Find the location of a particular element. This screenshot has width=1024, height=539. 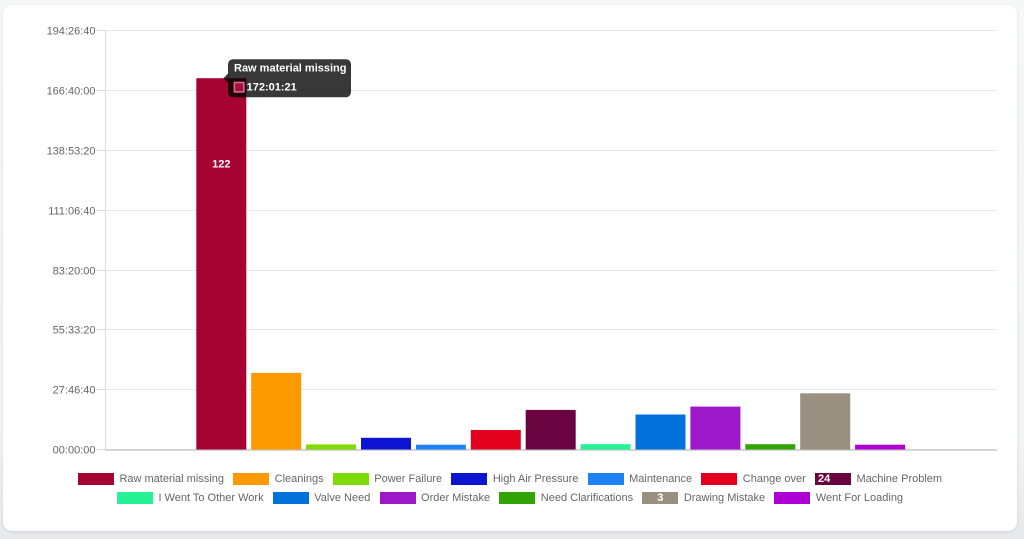

svg-text: 172:01:21 is located at coordinates (272, 88).